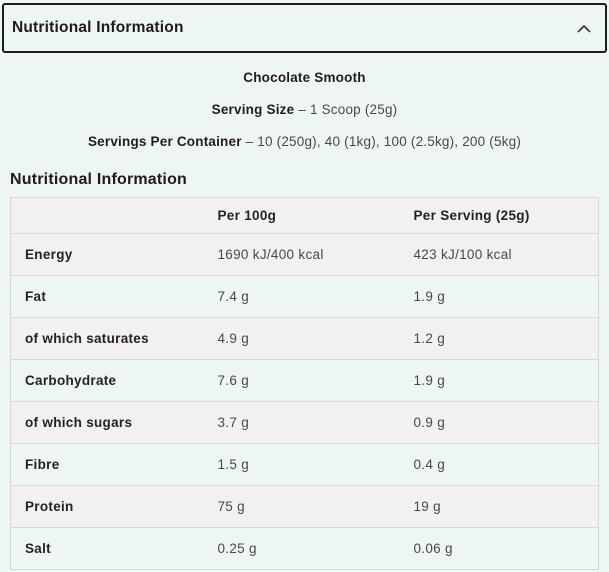 The width and height of the screenshot is (609, 572). Describe the element at coordinates (99, 179) in the screenshot. I see `section-title: Nutritional Information` at that location.